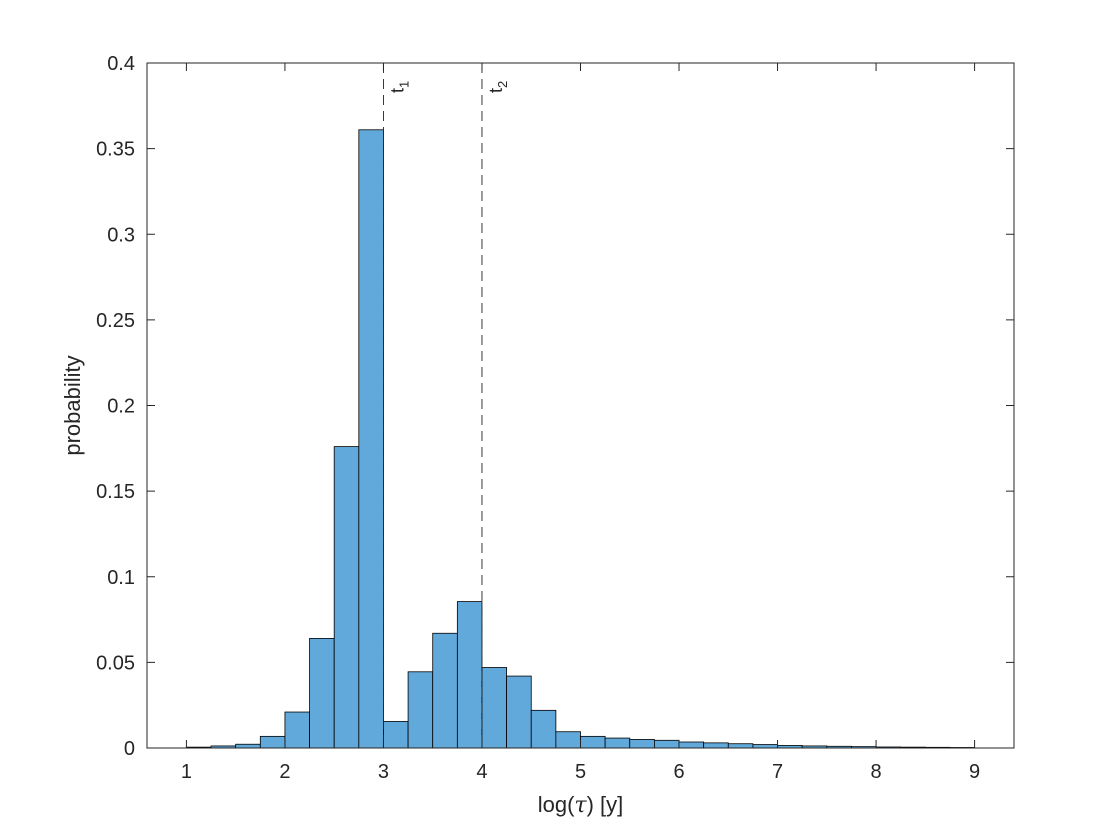  What do you see at coordinates (498, 87) in the screenshot?
I see `annotation-label-t2: t2` at bounding box center [498, 87].